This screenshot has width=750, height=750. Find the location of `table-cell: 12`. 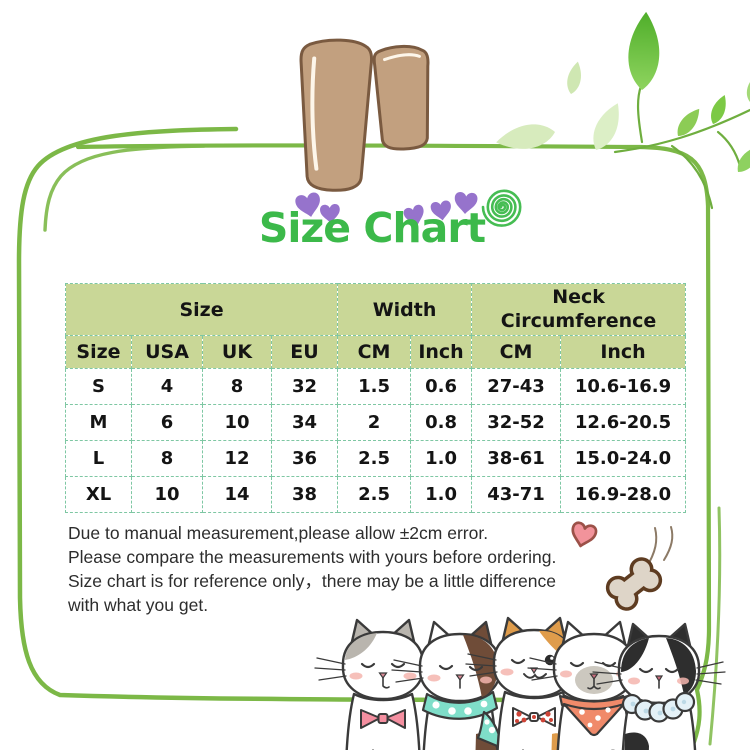

table-cell: 12 is located at coordinates (237, 458).